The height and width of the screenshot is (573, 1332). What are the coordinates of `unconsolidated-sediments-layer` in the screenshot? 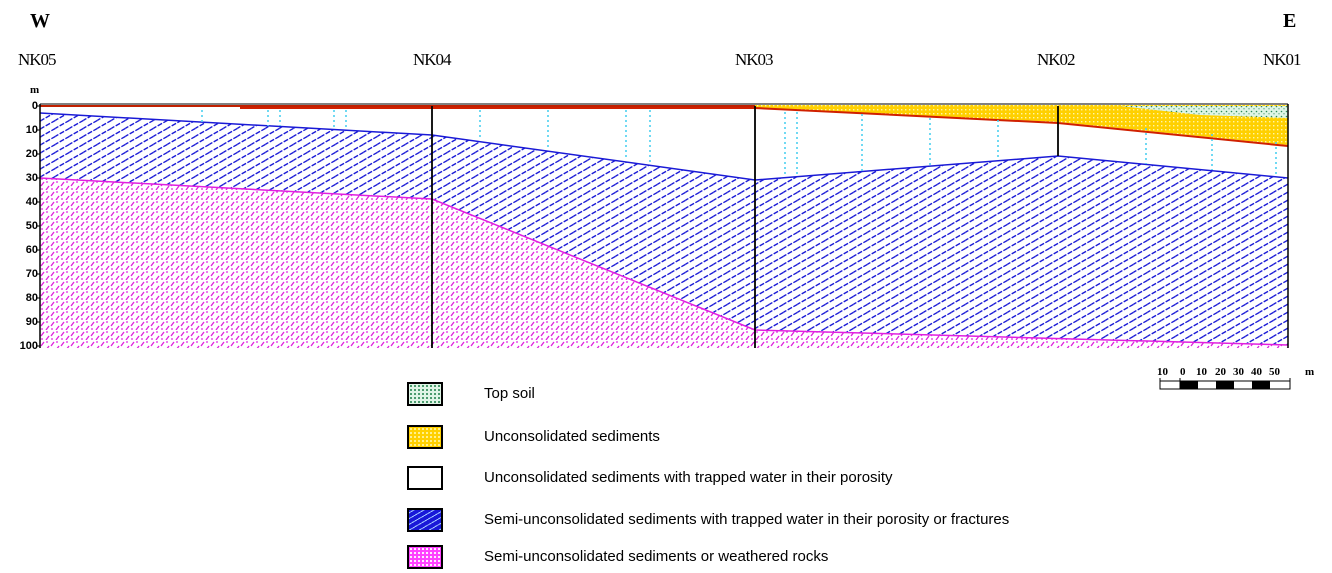 It's located at (1021, 125).